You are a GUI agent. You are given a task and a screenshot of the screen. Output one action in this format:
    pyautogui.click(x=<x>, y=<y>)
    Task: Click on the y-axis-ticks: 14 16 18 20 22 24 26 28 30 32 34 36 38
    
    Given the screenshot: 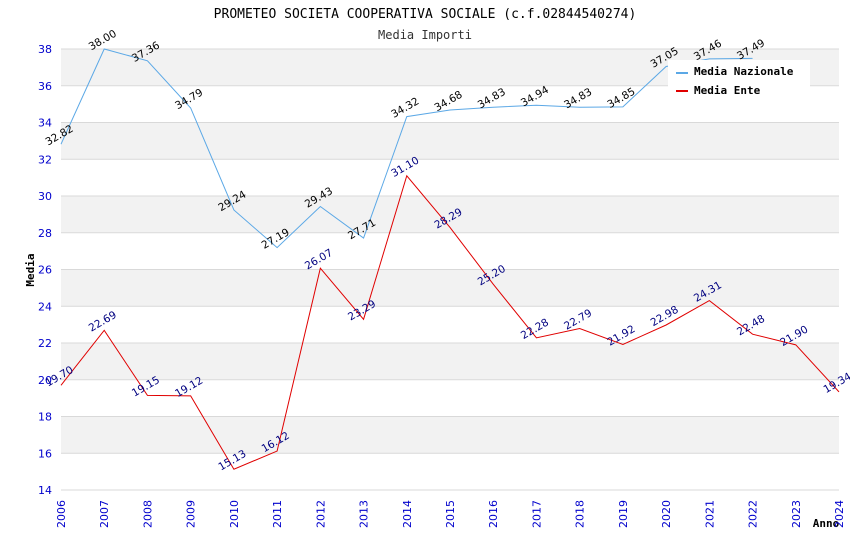 What is the action you would take?
    pyautogui.click(x=45, y=270)
    